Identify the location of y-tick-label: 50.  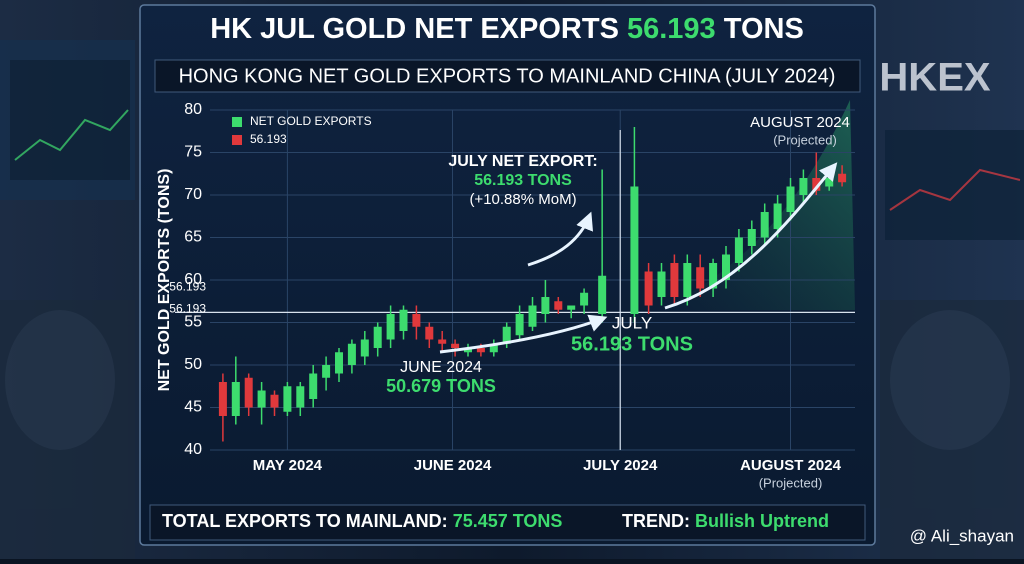
(193, 364).